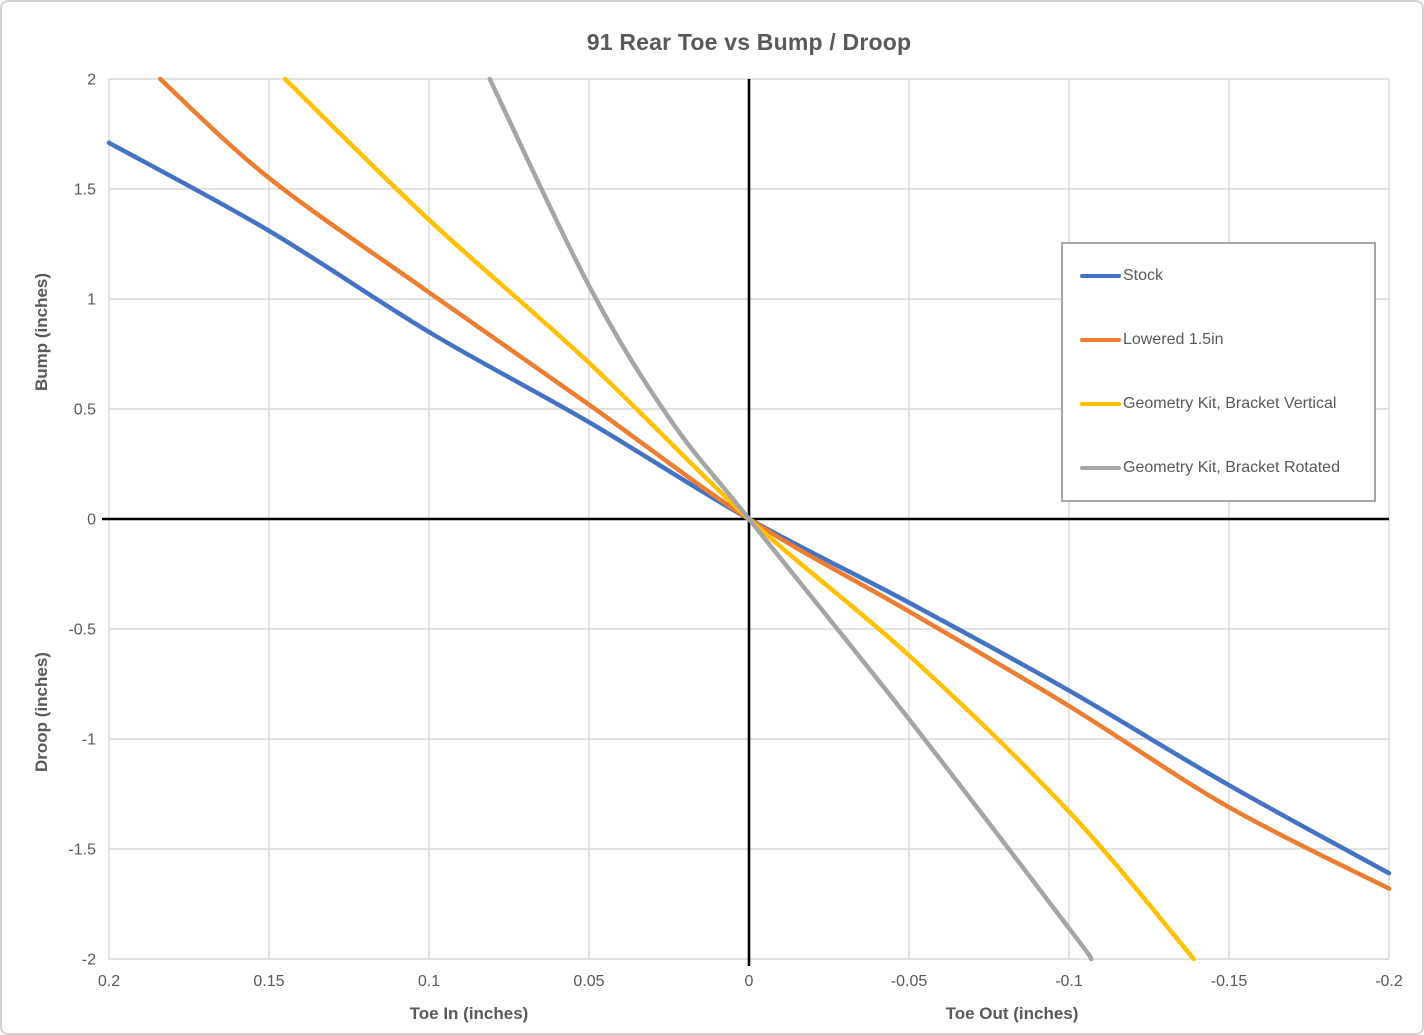 The width and height of the screenshot is (1424, 1035). I want to click on legend-item-geometry-kit-bracket-vertical: Geometry Kit, Bracket Vertical, so click(1218, 404).